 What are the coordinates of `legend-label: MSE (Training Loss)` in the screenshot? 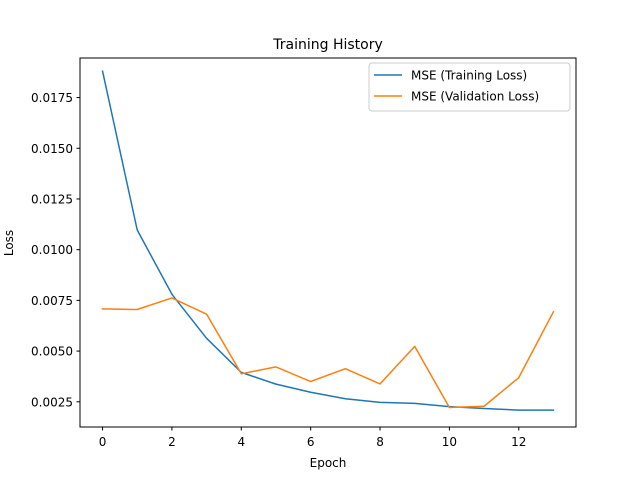 It's located at (469, 76).